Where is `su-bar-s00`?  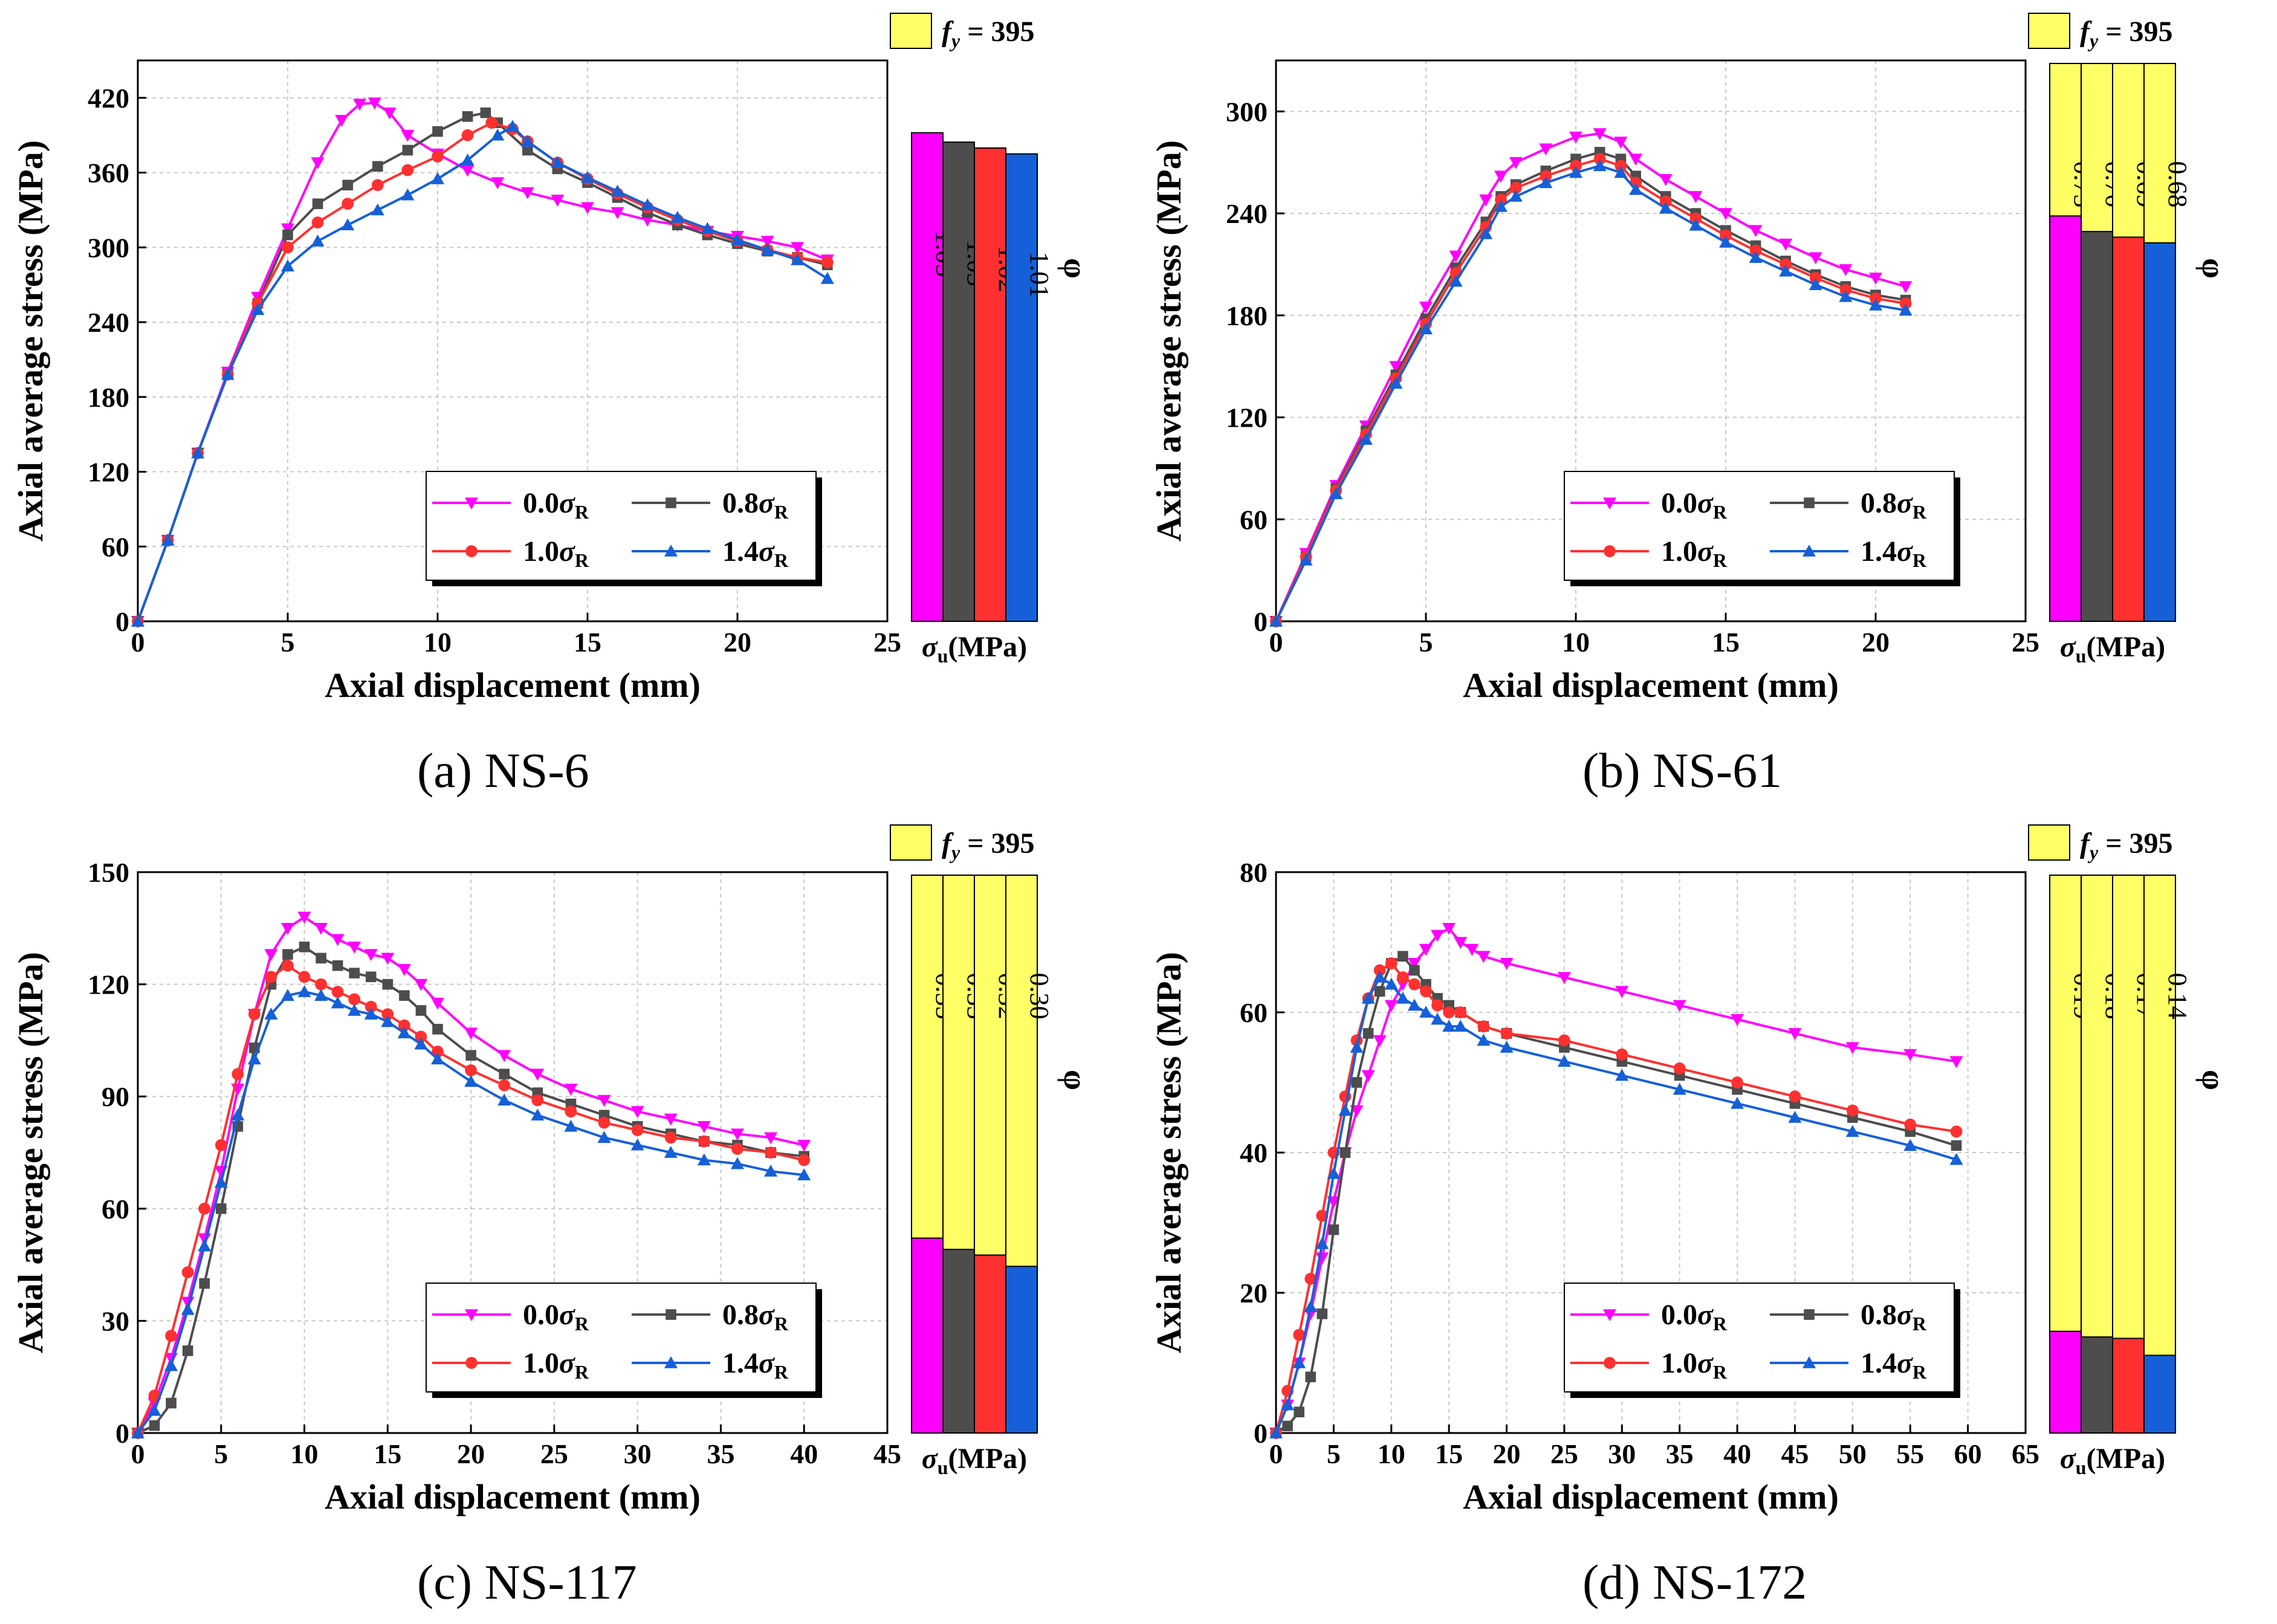 su-bar-s00 is located at coordinates (2065, 418).